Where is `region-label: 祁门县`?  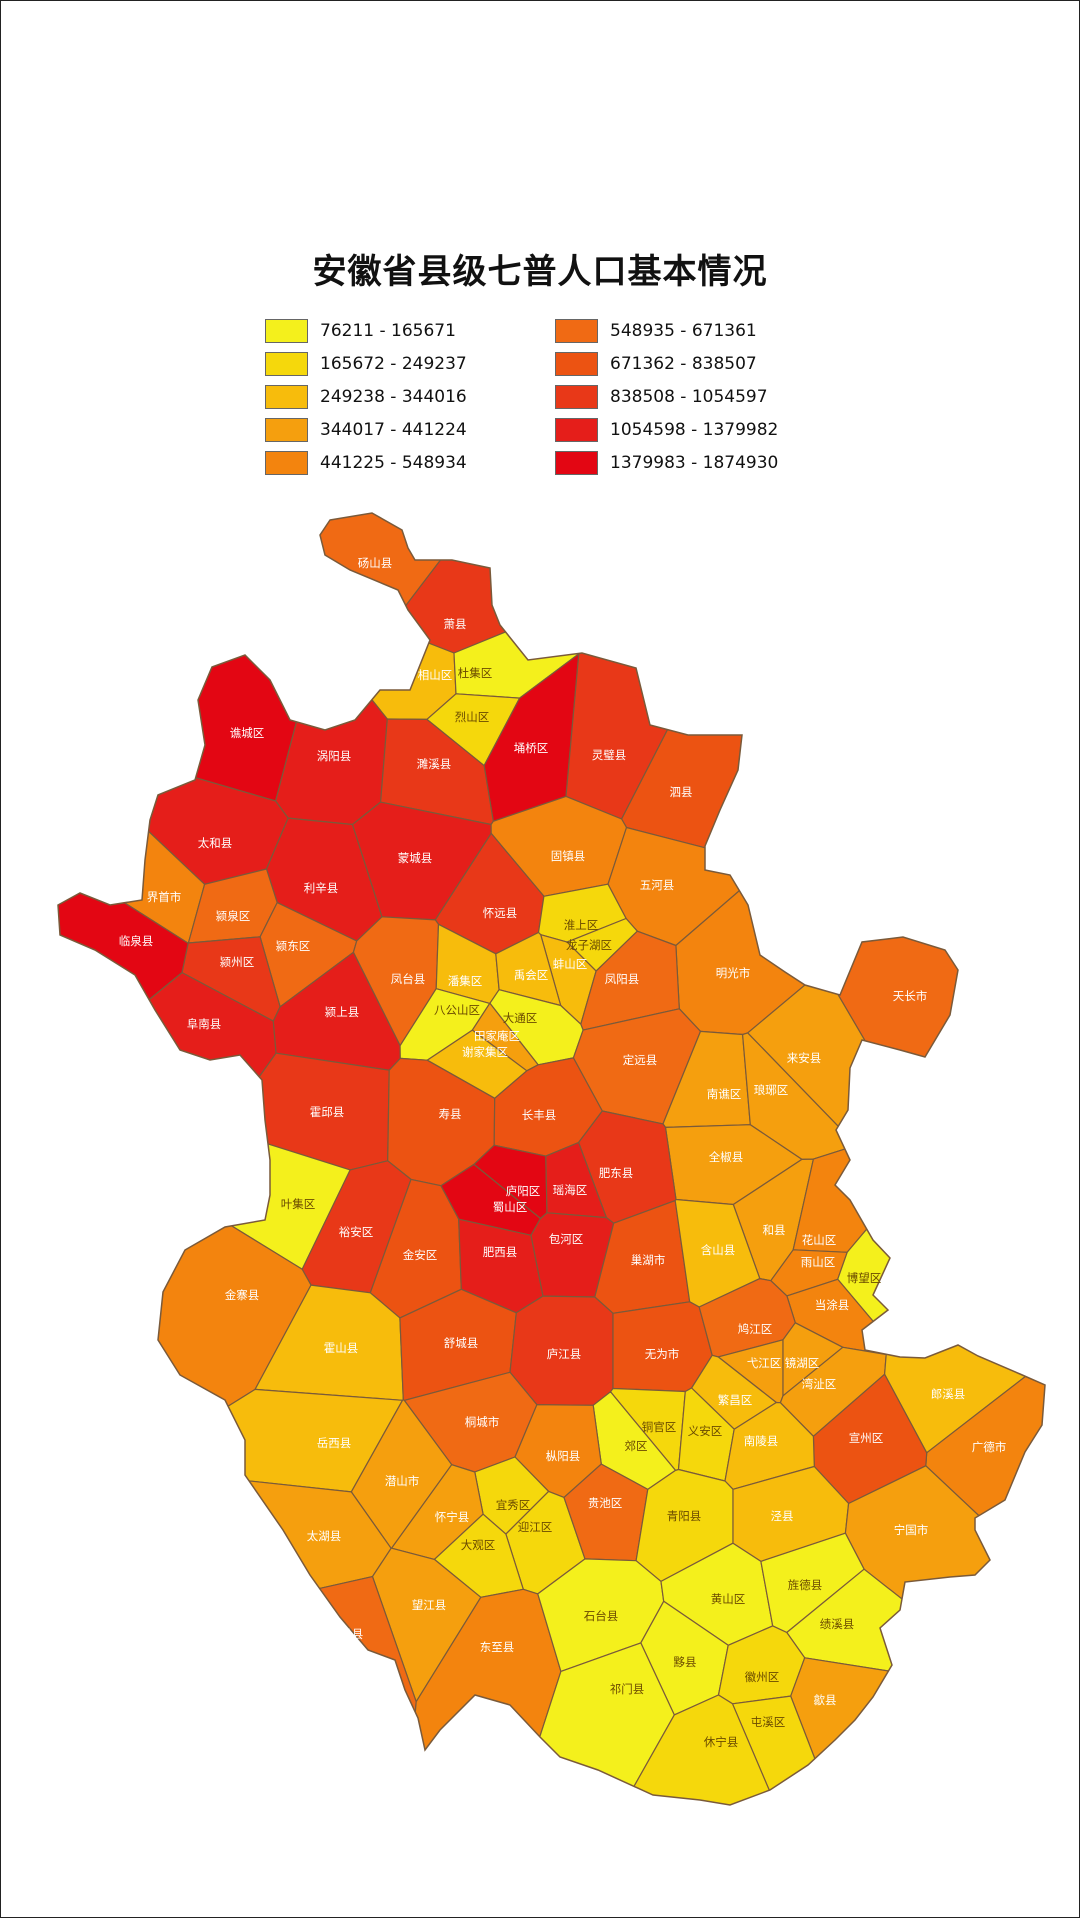 region-label: 祁门县 is located at coordinates (627, 1689).